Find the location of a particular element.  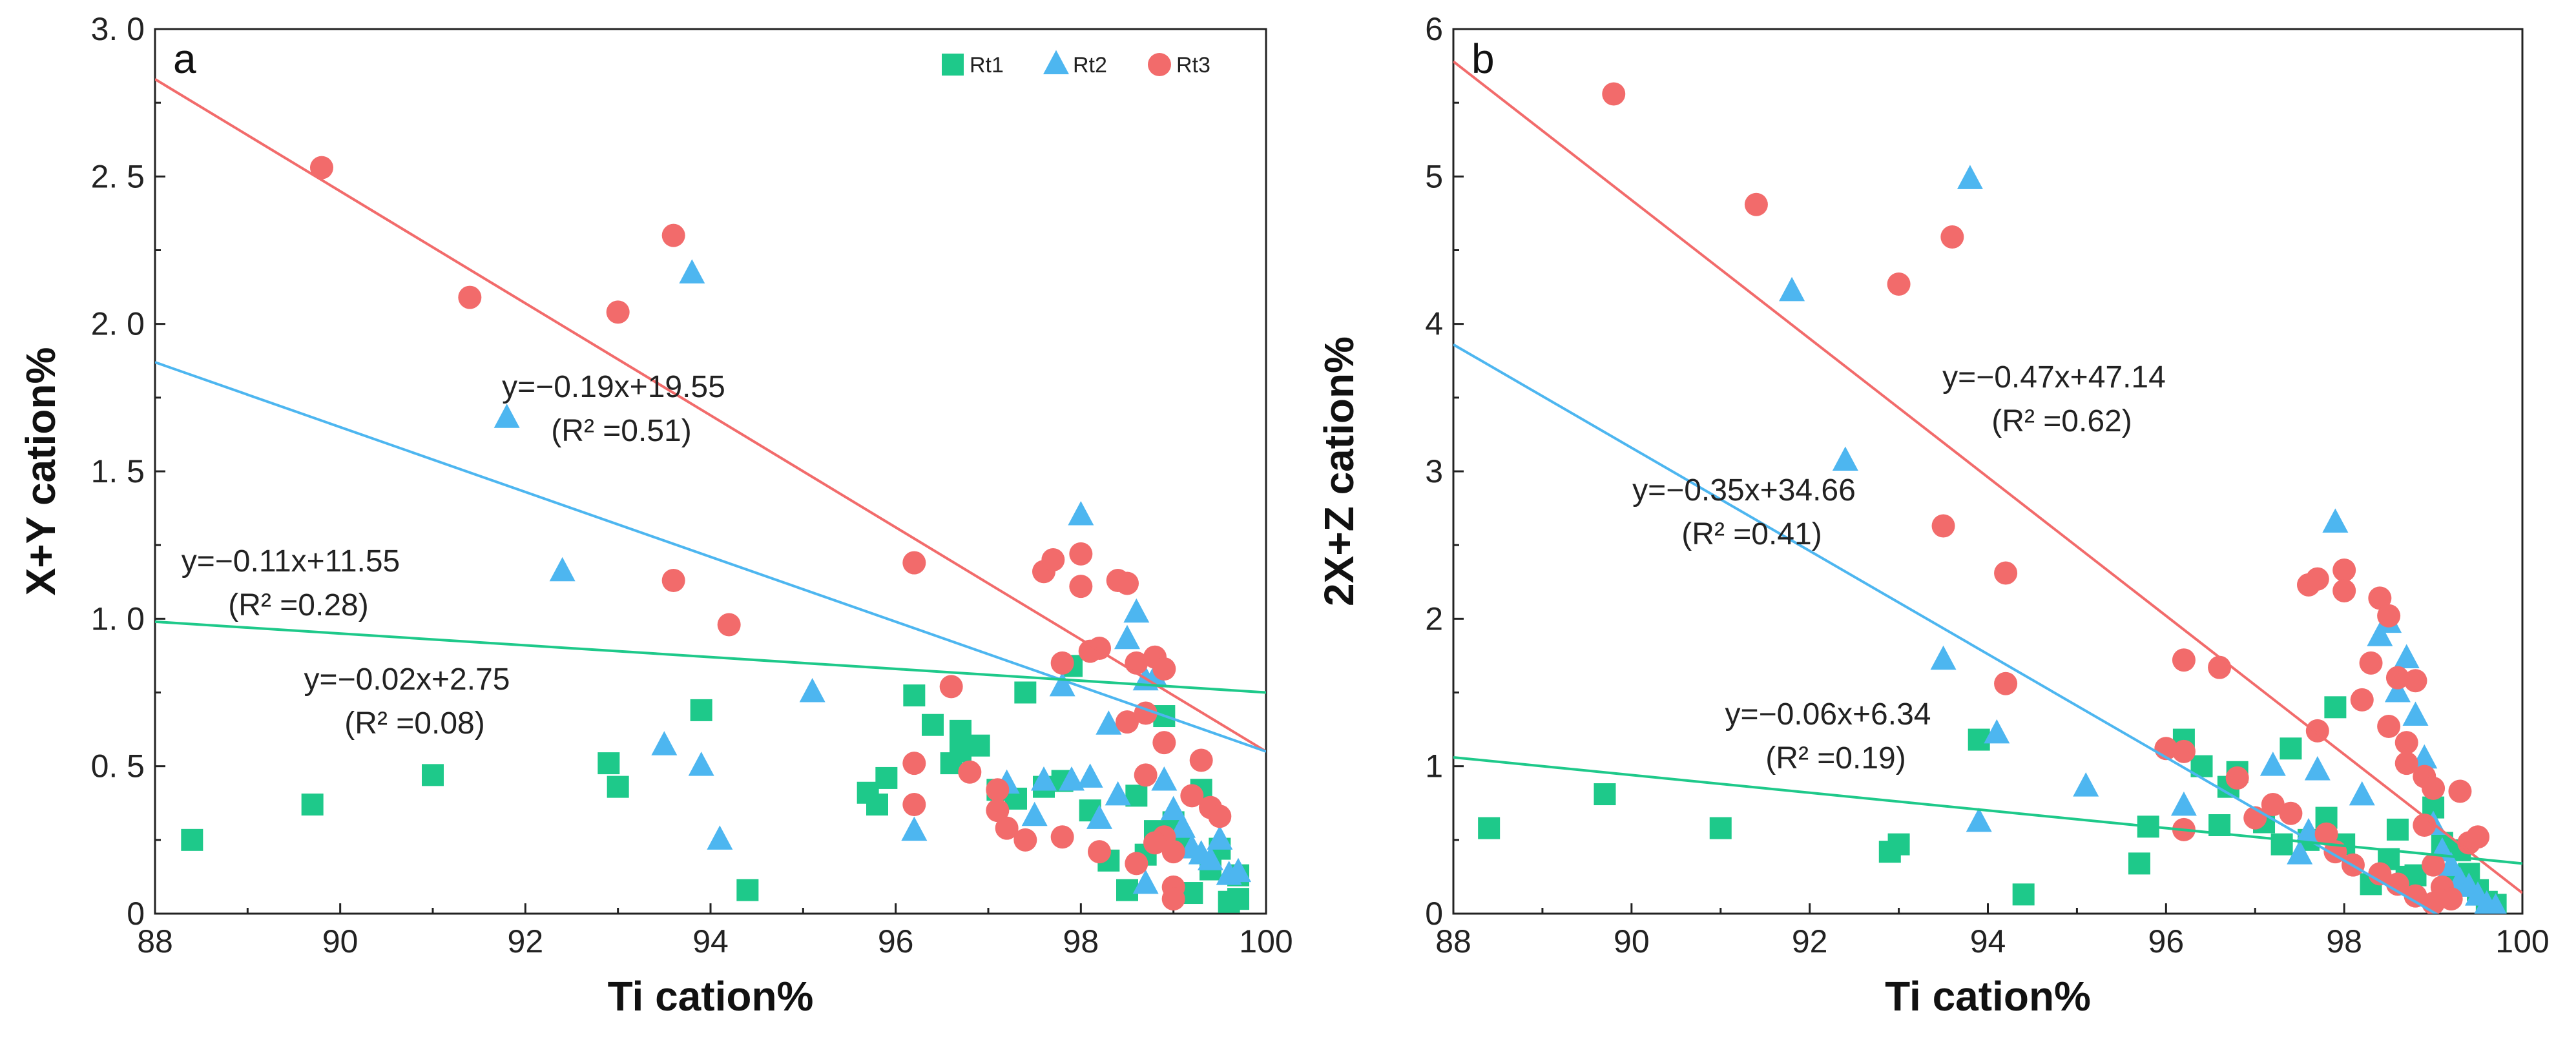

y-tick-label: 0 is located at coordinates (1434, 914).